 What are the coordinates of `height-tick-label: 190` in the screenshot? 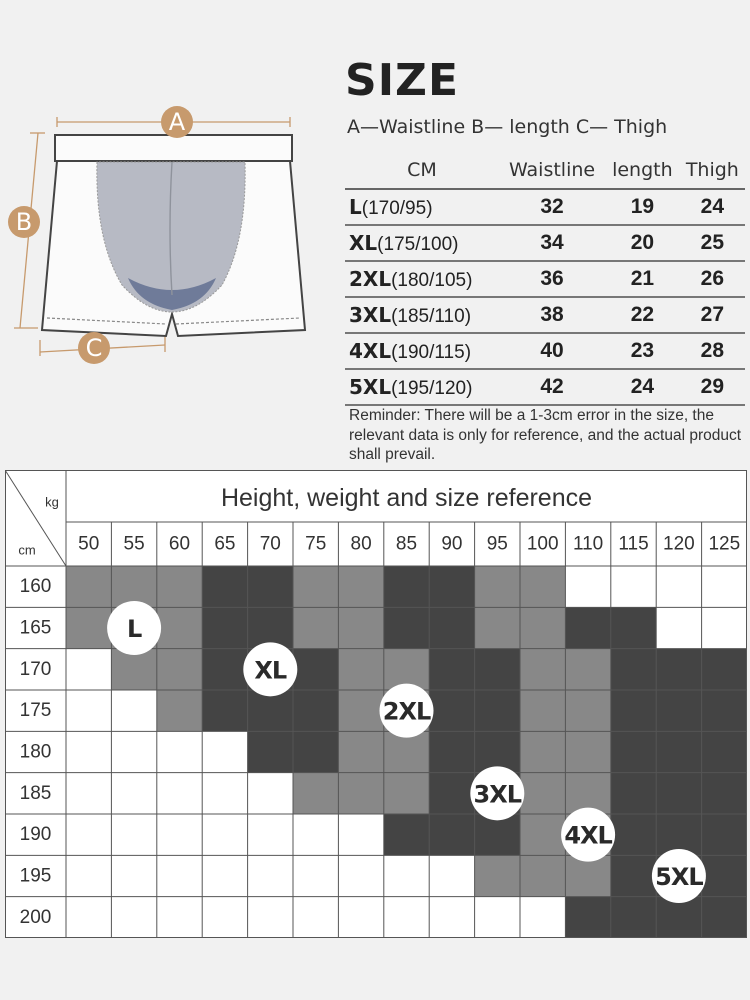 It's located at (36, 834).